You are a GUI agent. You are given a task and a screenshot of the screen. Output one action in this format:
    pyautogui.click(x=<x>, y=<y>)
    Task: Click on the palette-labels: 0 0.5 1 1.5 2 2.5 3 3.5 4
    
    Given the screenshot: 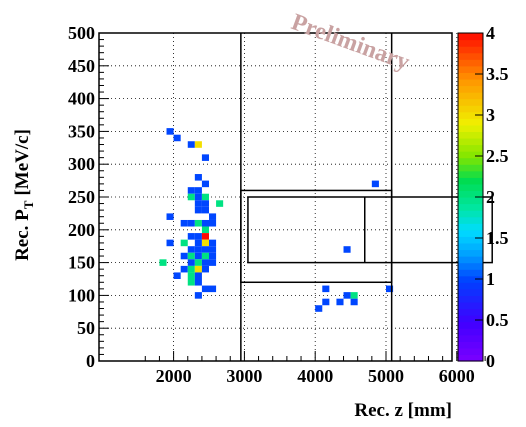 What is the action you would take?
    pyautogui.click(x=497, y=197)
    